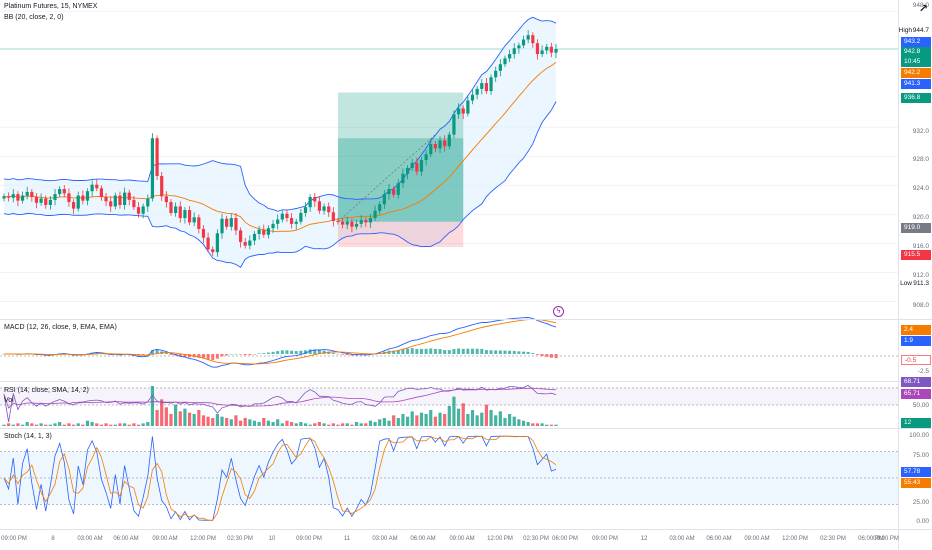  I want to click on lightning-icon: ϟ, so click(558, 311).